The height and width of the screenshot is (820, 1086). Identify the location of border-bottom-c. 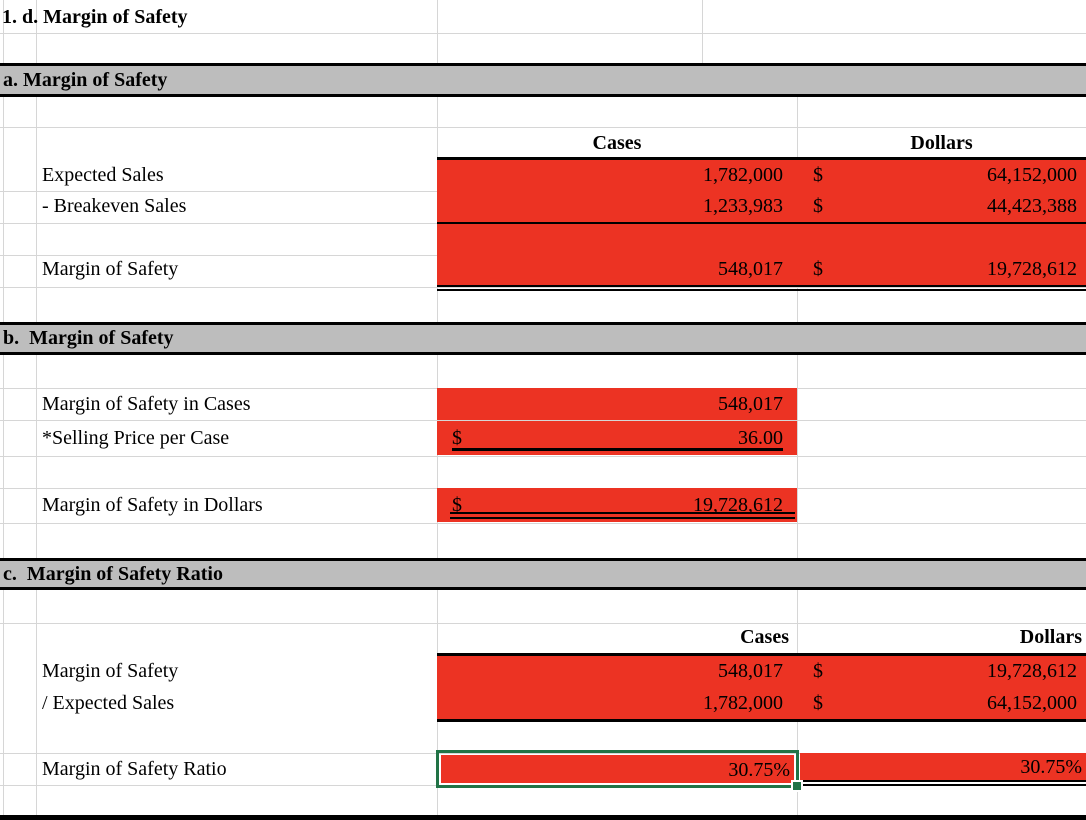
(761, 720).